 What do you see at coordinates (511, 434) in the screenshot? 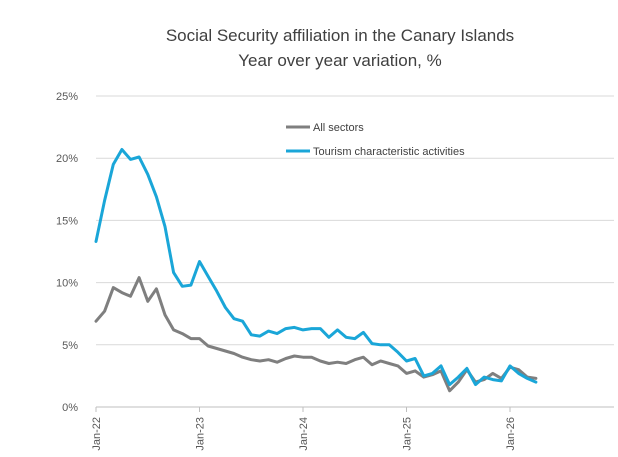
I see `x-tick-label: Jan-26` at bounding box center [511, 434].